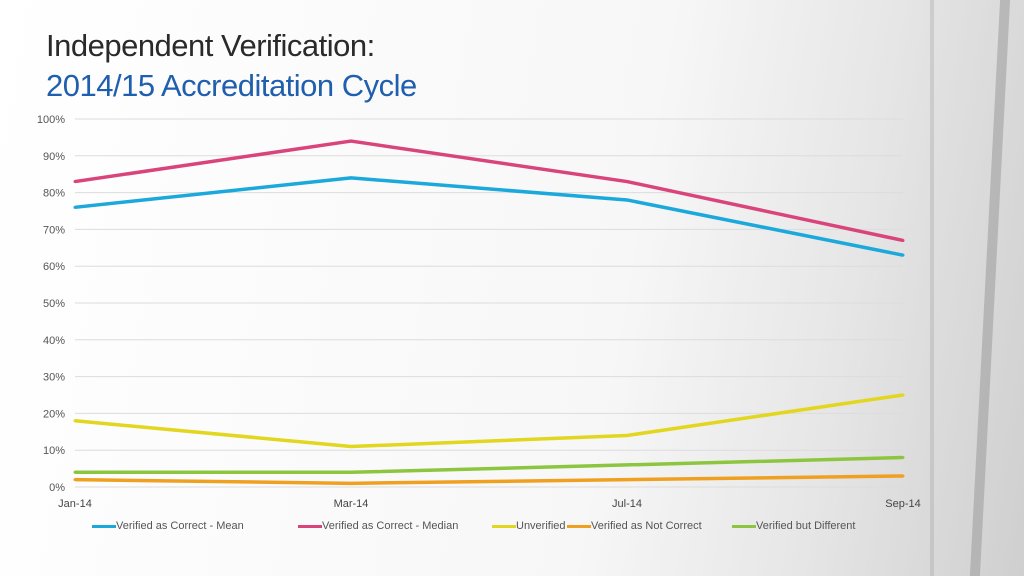 The image size is (1024, 576). I want to click on slide-subtitle: 2014/15 Accreditation Cycle, so click(231, 85).